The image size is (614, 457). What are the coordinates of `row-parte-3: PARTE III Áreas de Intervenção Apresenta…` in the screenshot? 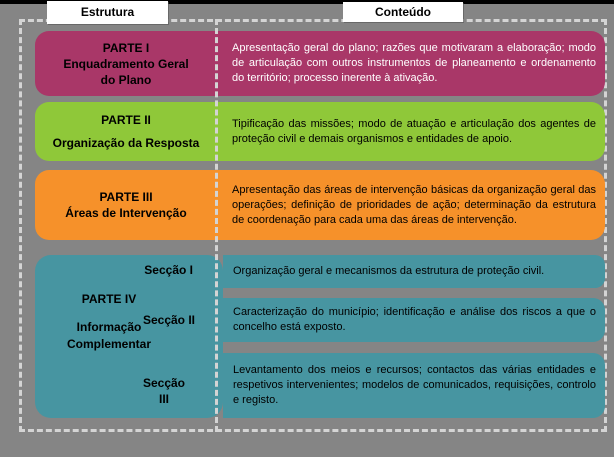 It's located at (320, 205).